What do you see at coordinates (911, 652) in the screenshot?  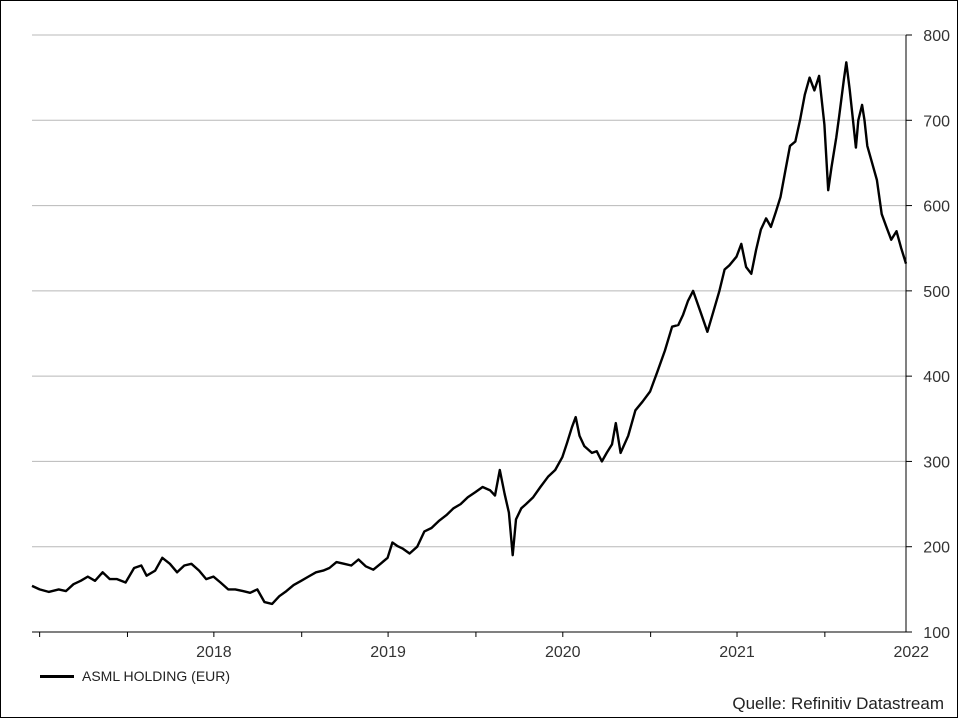 I see `x-tick-label: 2022` at bounding box center [911, 652].